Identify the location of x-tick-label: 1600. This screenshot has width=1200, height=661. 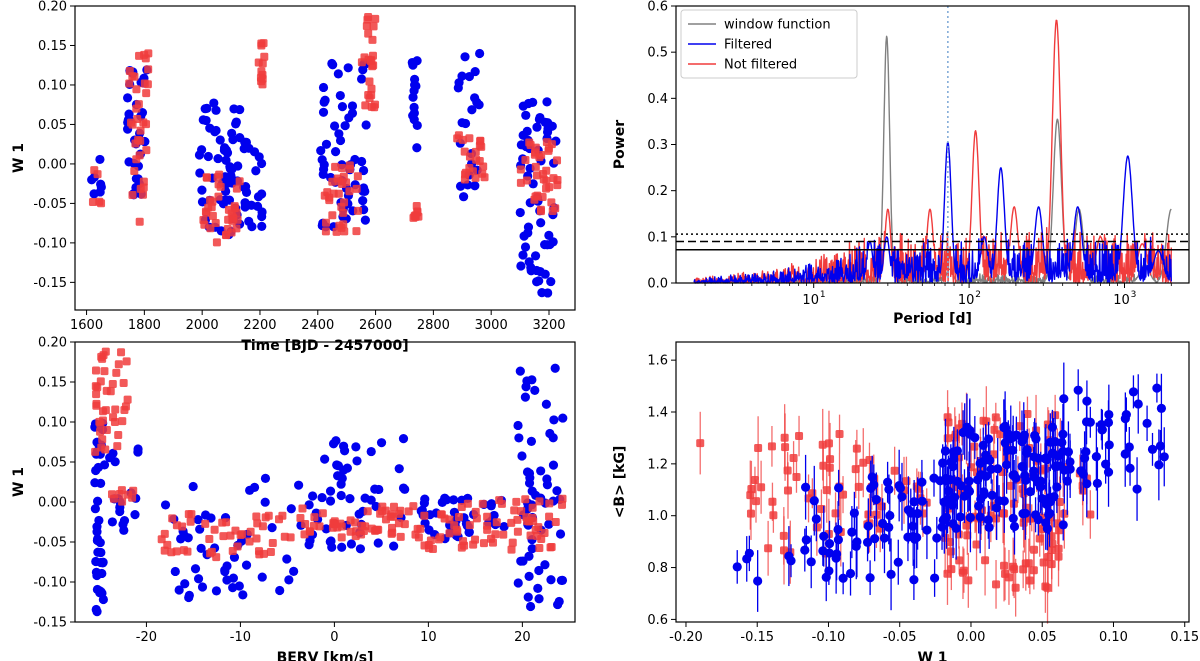
(86, 325).